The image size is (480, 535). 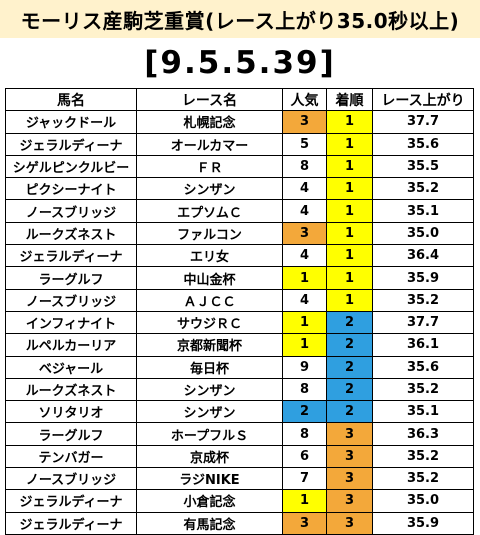 What do you see at coordinates (423, 99) in the screenshot?
I see `header-last-3f: レース上がり` at bounding box center [423, 99].